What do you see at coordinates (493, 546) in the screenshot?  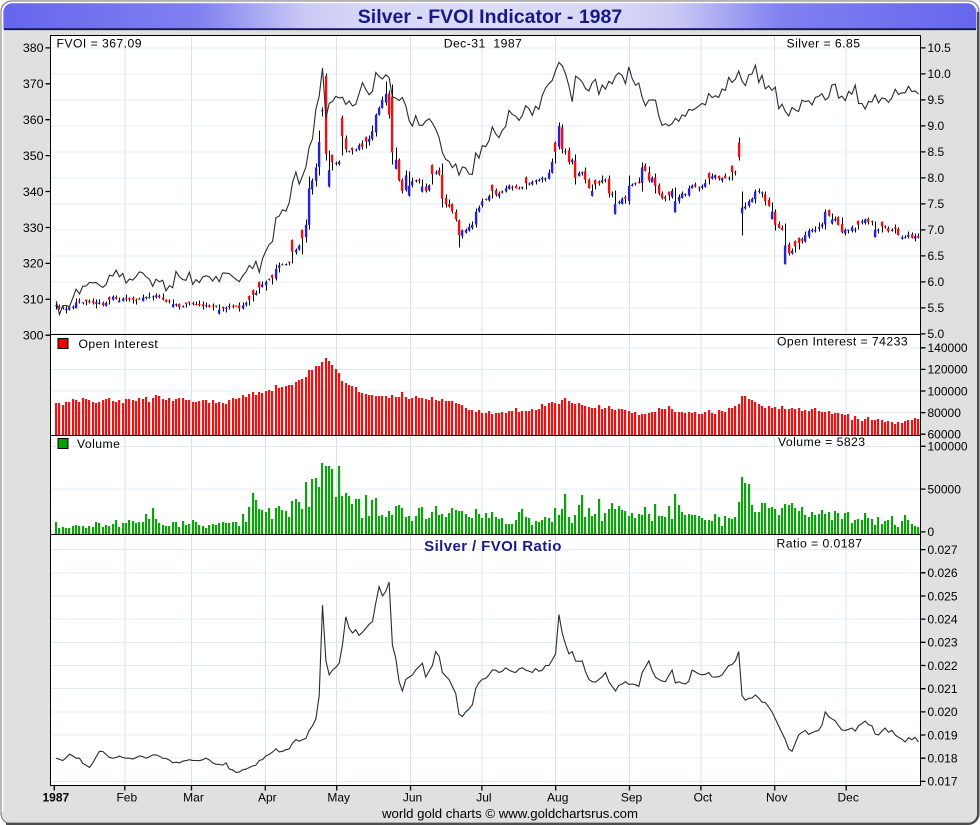 I see `svg-text: Silver / FVOI Ratio` at bounding box center [493, 546].